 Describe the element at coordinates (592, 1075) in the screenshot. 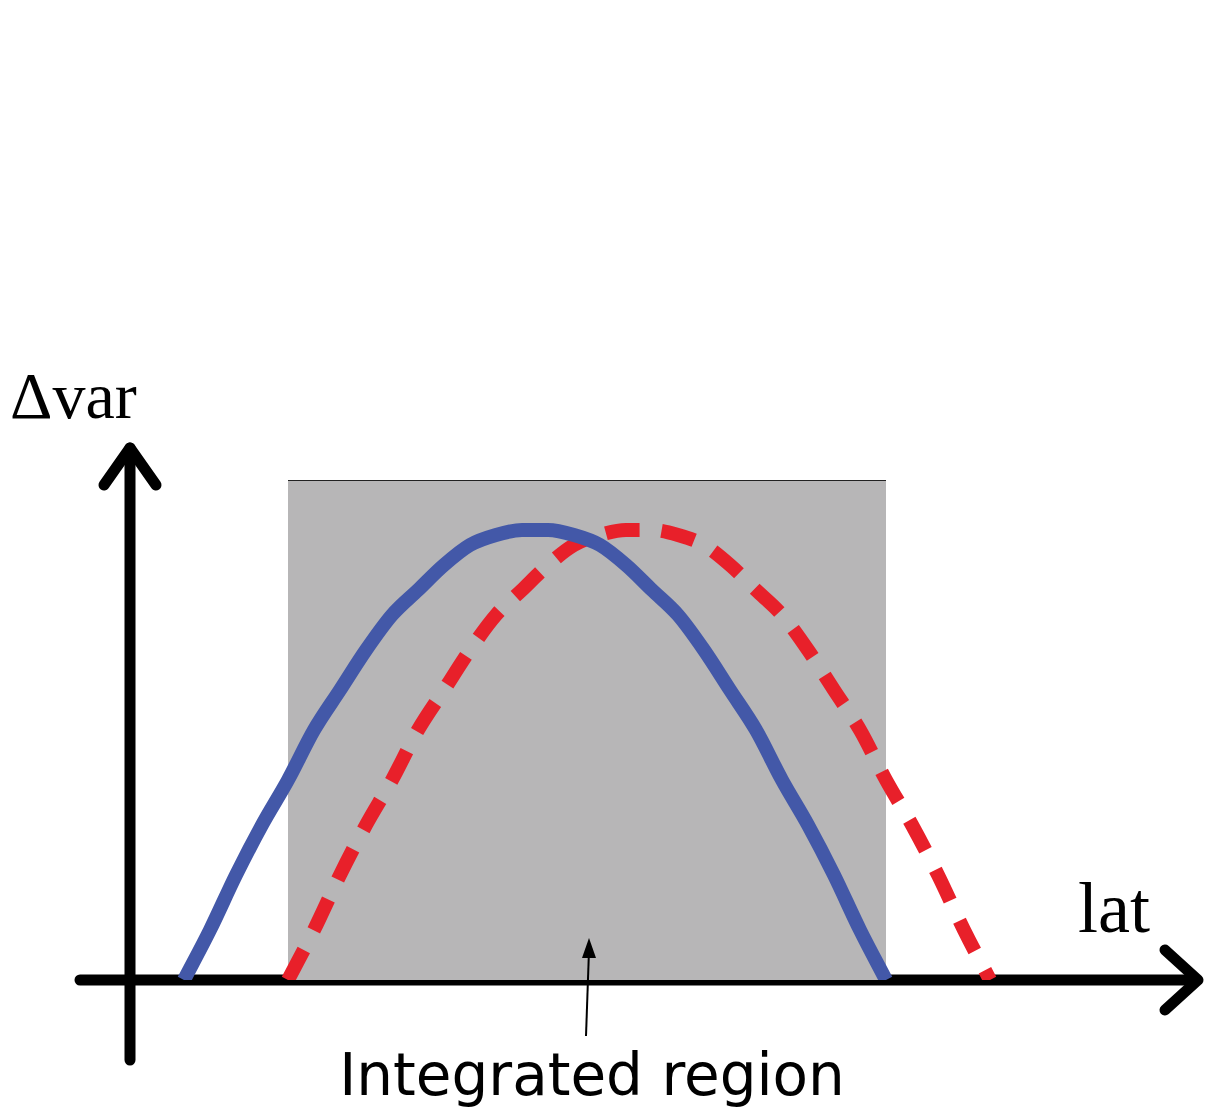

I see `text: Integrated region` at that location.